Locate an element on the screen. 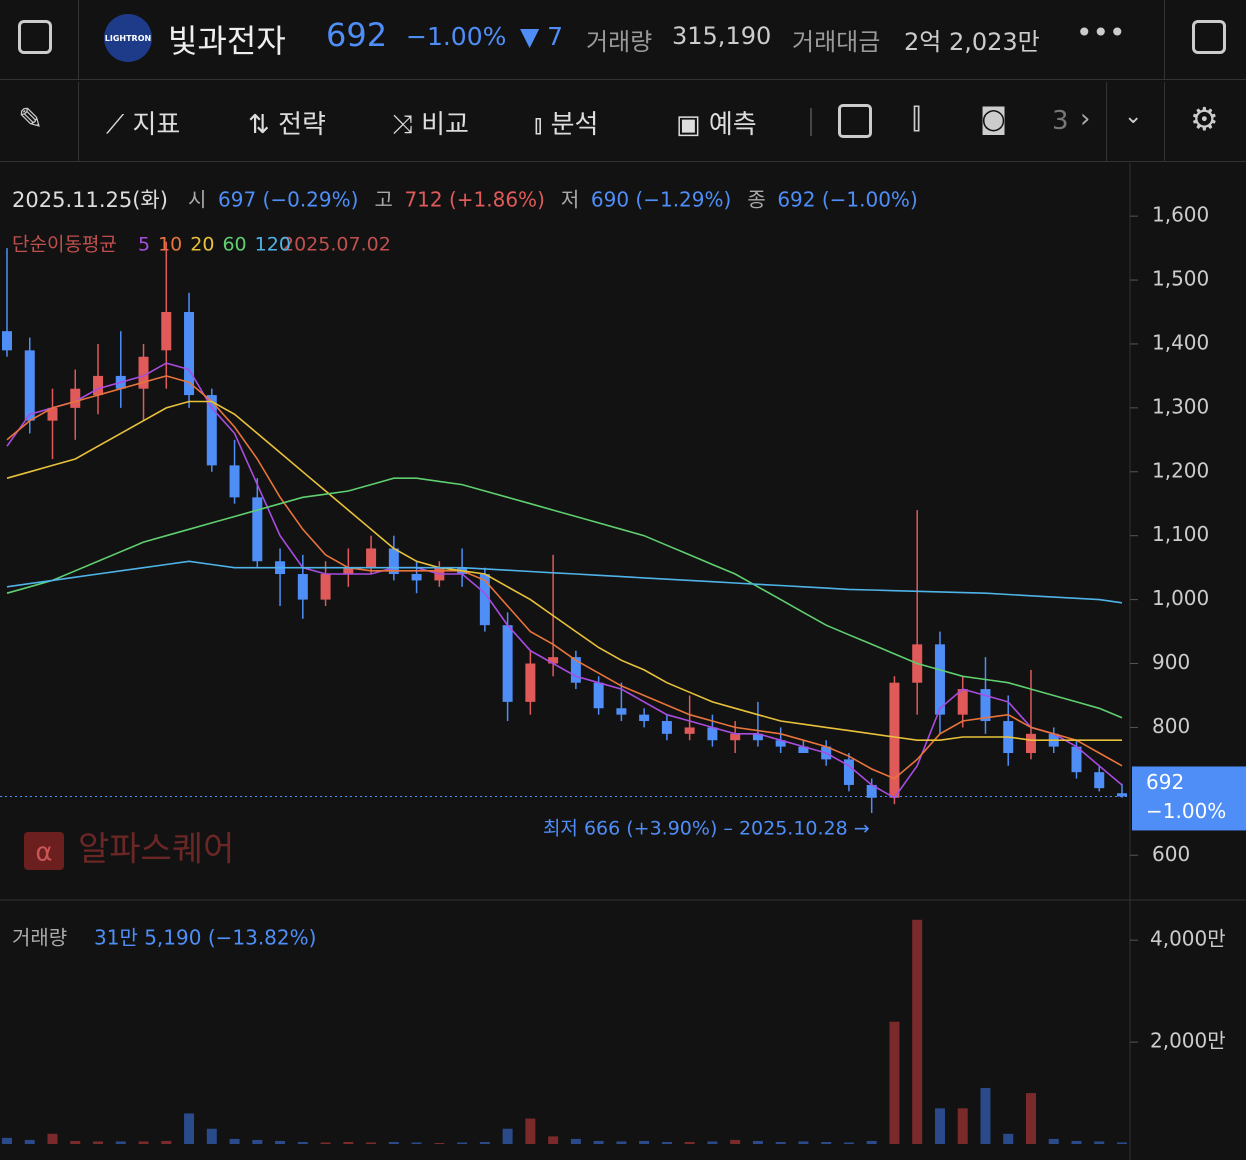 The width and height of the screenshot is (1246, 1160). volume-subtitle: 31만 5,190 (−13.82%) is located at coordinates (205, 938).